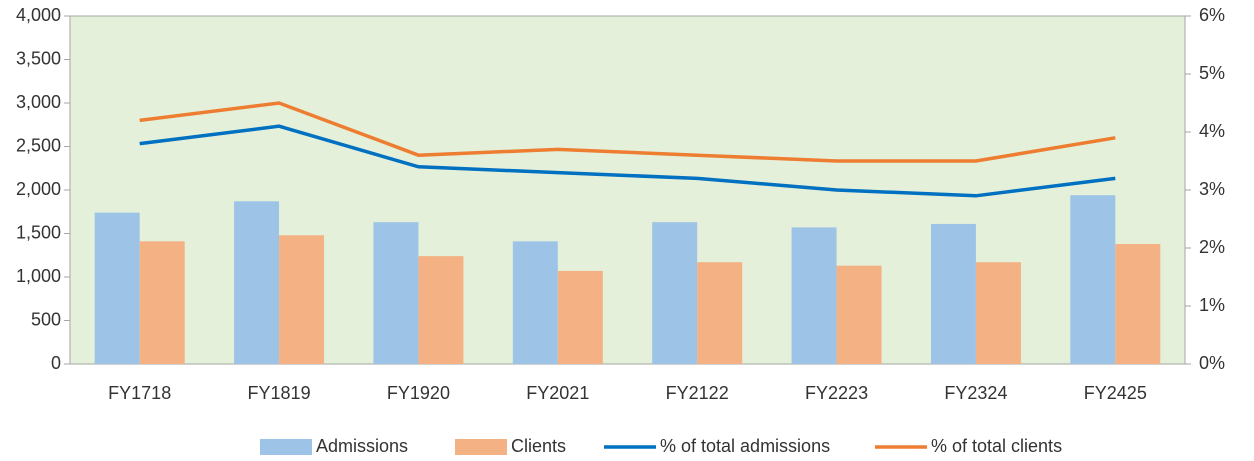 This screenshot has width=1254, height=461. Describe the element at coordinates (46, 319) in the screenshot. I see `y-tick-label: 500` at that location.